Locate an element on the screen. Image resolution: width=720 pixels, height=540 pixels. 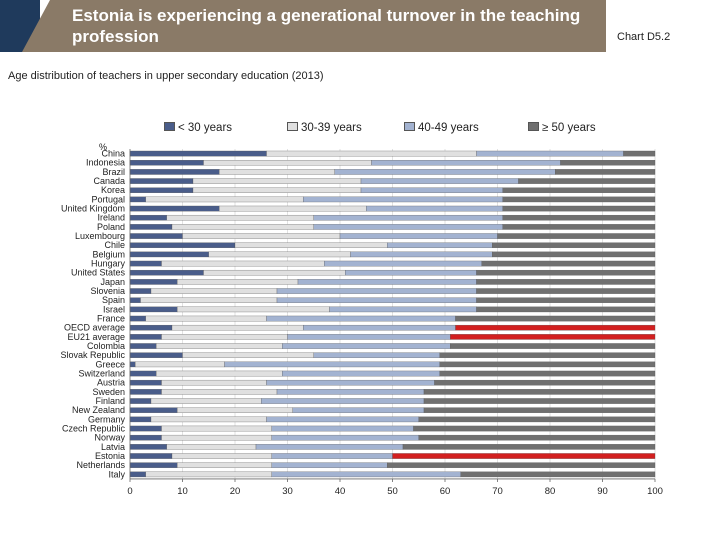
category-label: Estonia is located at coordinates (110, 456).